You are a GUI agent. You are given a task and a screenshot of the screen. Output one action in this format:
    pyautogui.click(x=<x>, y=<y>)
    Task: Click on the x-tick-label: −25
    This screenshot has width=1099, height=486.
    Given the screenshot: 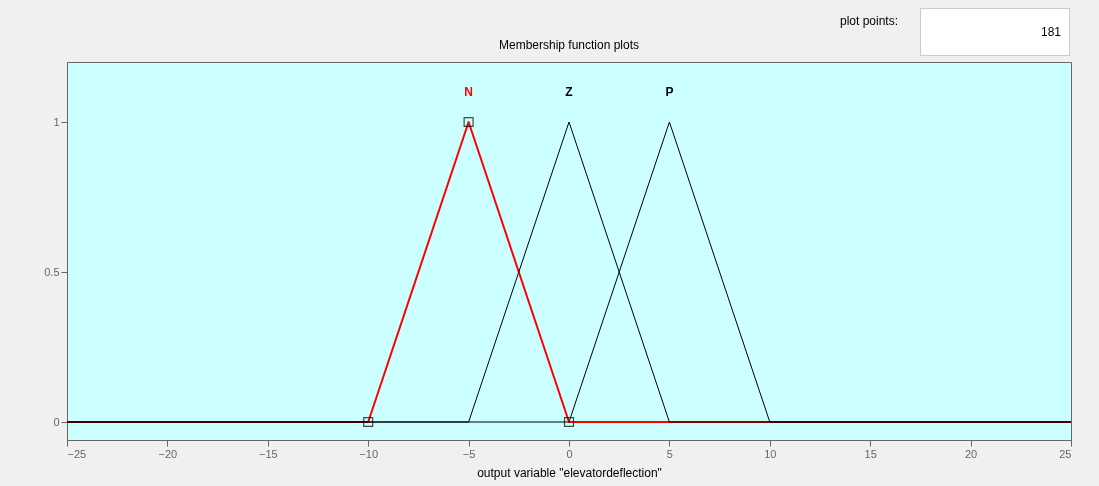 What is the action you would take?
    pyautogui.click(x=77, y=453)
    